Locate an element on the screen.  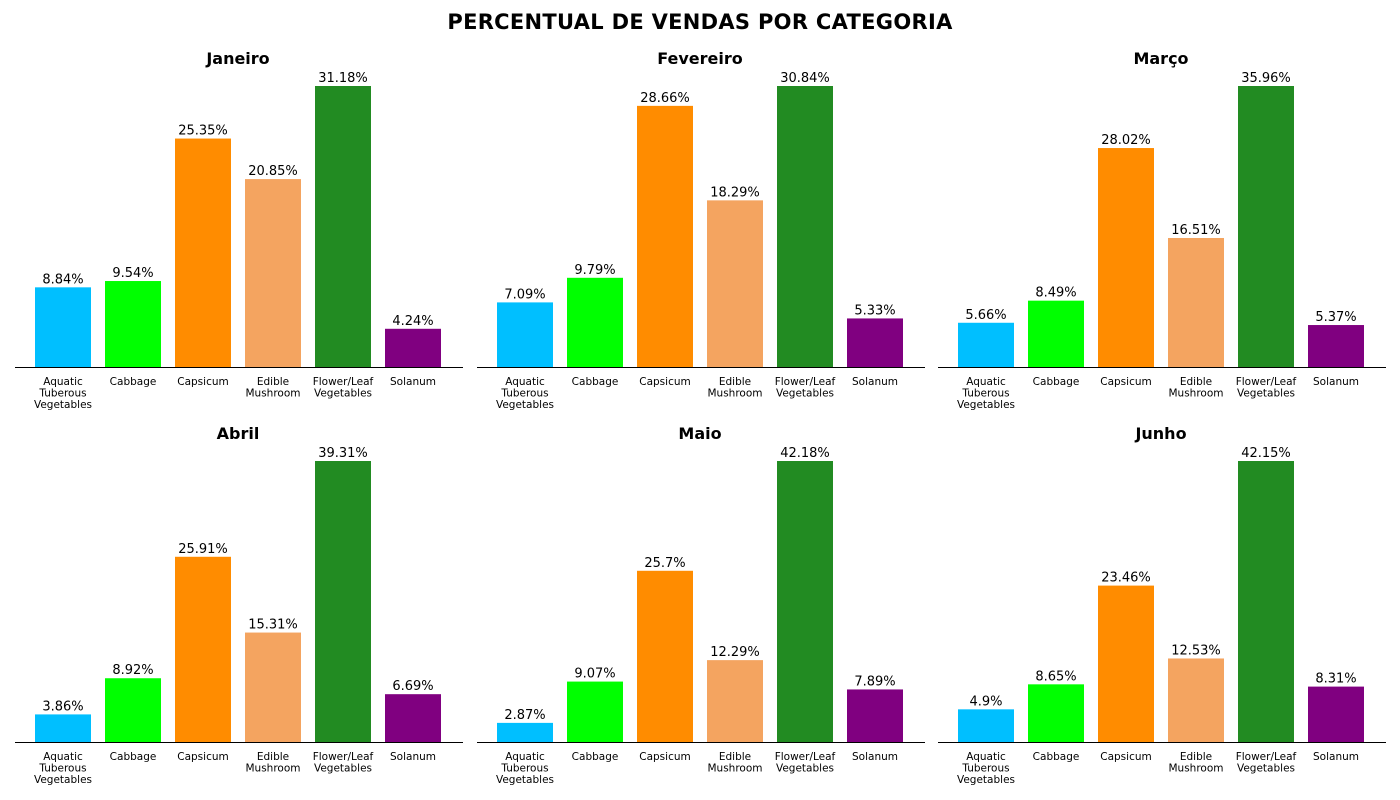
data-label: 30.84% is located at coordinates (805, 78).